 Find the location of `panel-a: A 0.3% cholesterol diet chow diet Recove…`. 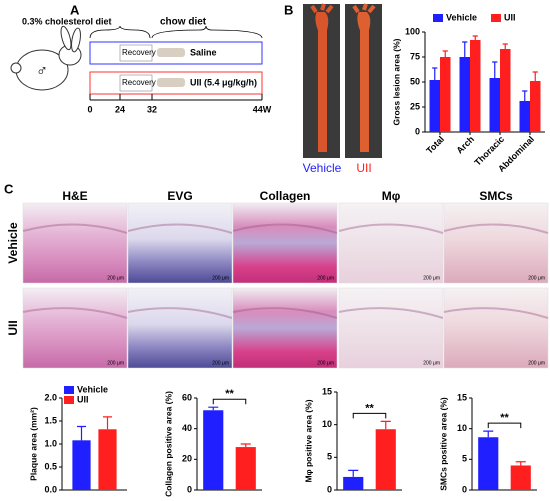

panel-a: A 0.3% cholesterol diet chow diet Recove… is located at coordinates (141, 58).